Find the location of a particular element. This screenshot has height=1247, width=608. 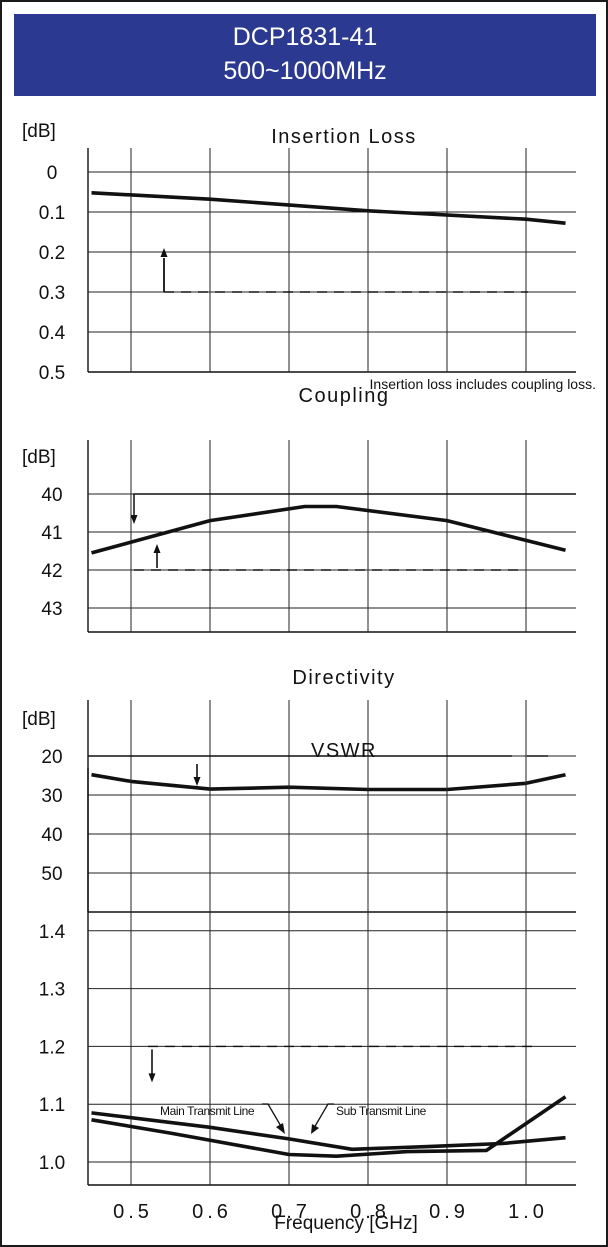

vswr-callout-main-arrow-head is located at coordinates (280, 1128).